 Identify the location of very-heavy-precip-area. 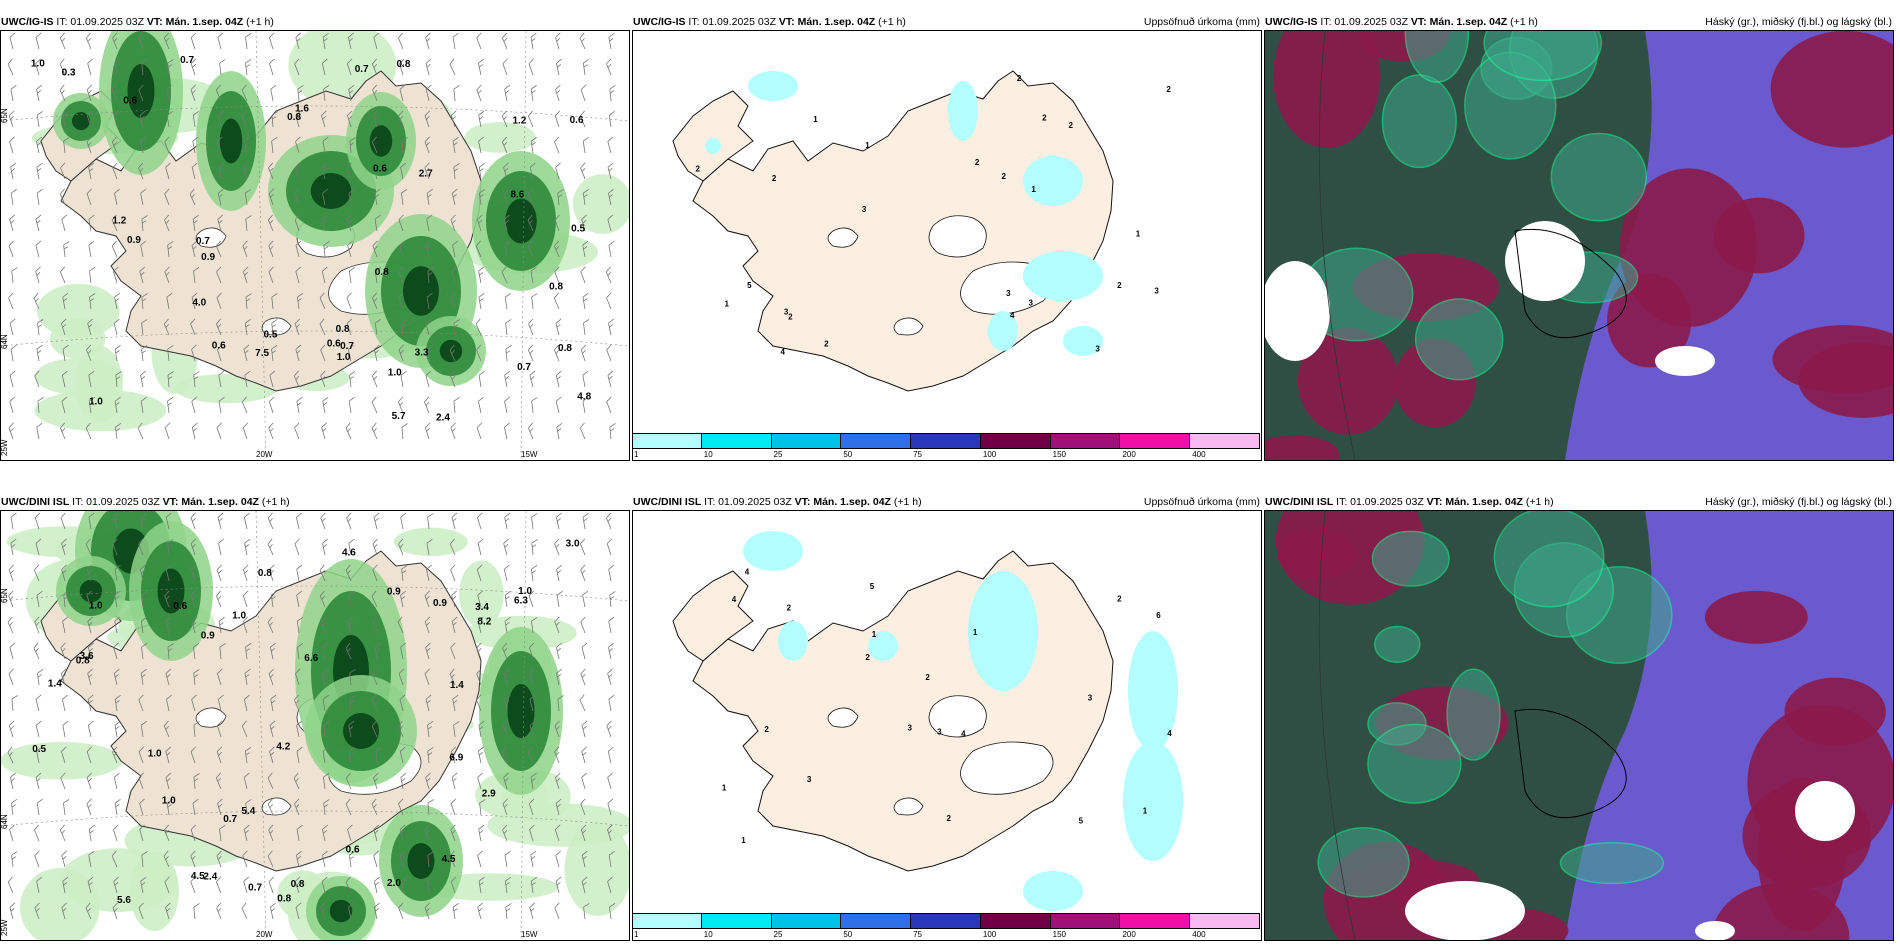
(361, 731).